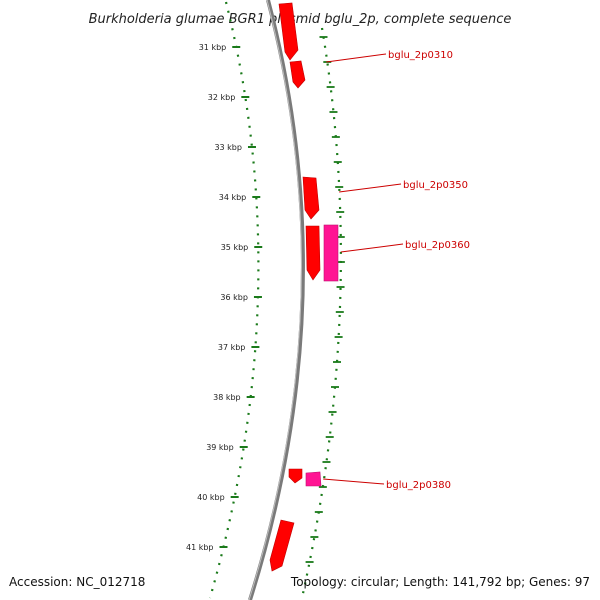 The width and height of the screenshot is (600, 600). What do you see at coordinates (220, 447) in the screenshot?
I see `kbp-tick-label: 39 kbp` at bounding box center [220, 447].